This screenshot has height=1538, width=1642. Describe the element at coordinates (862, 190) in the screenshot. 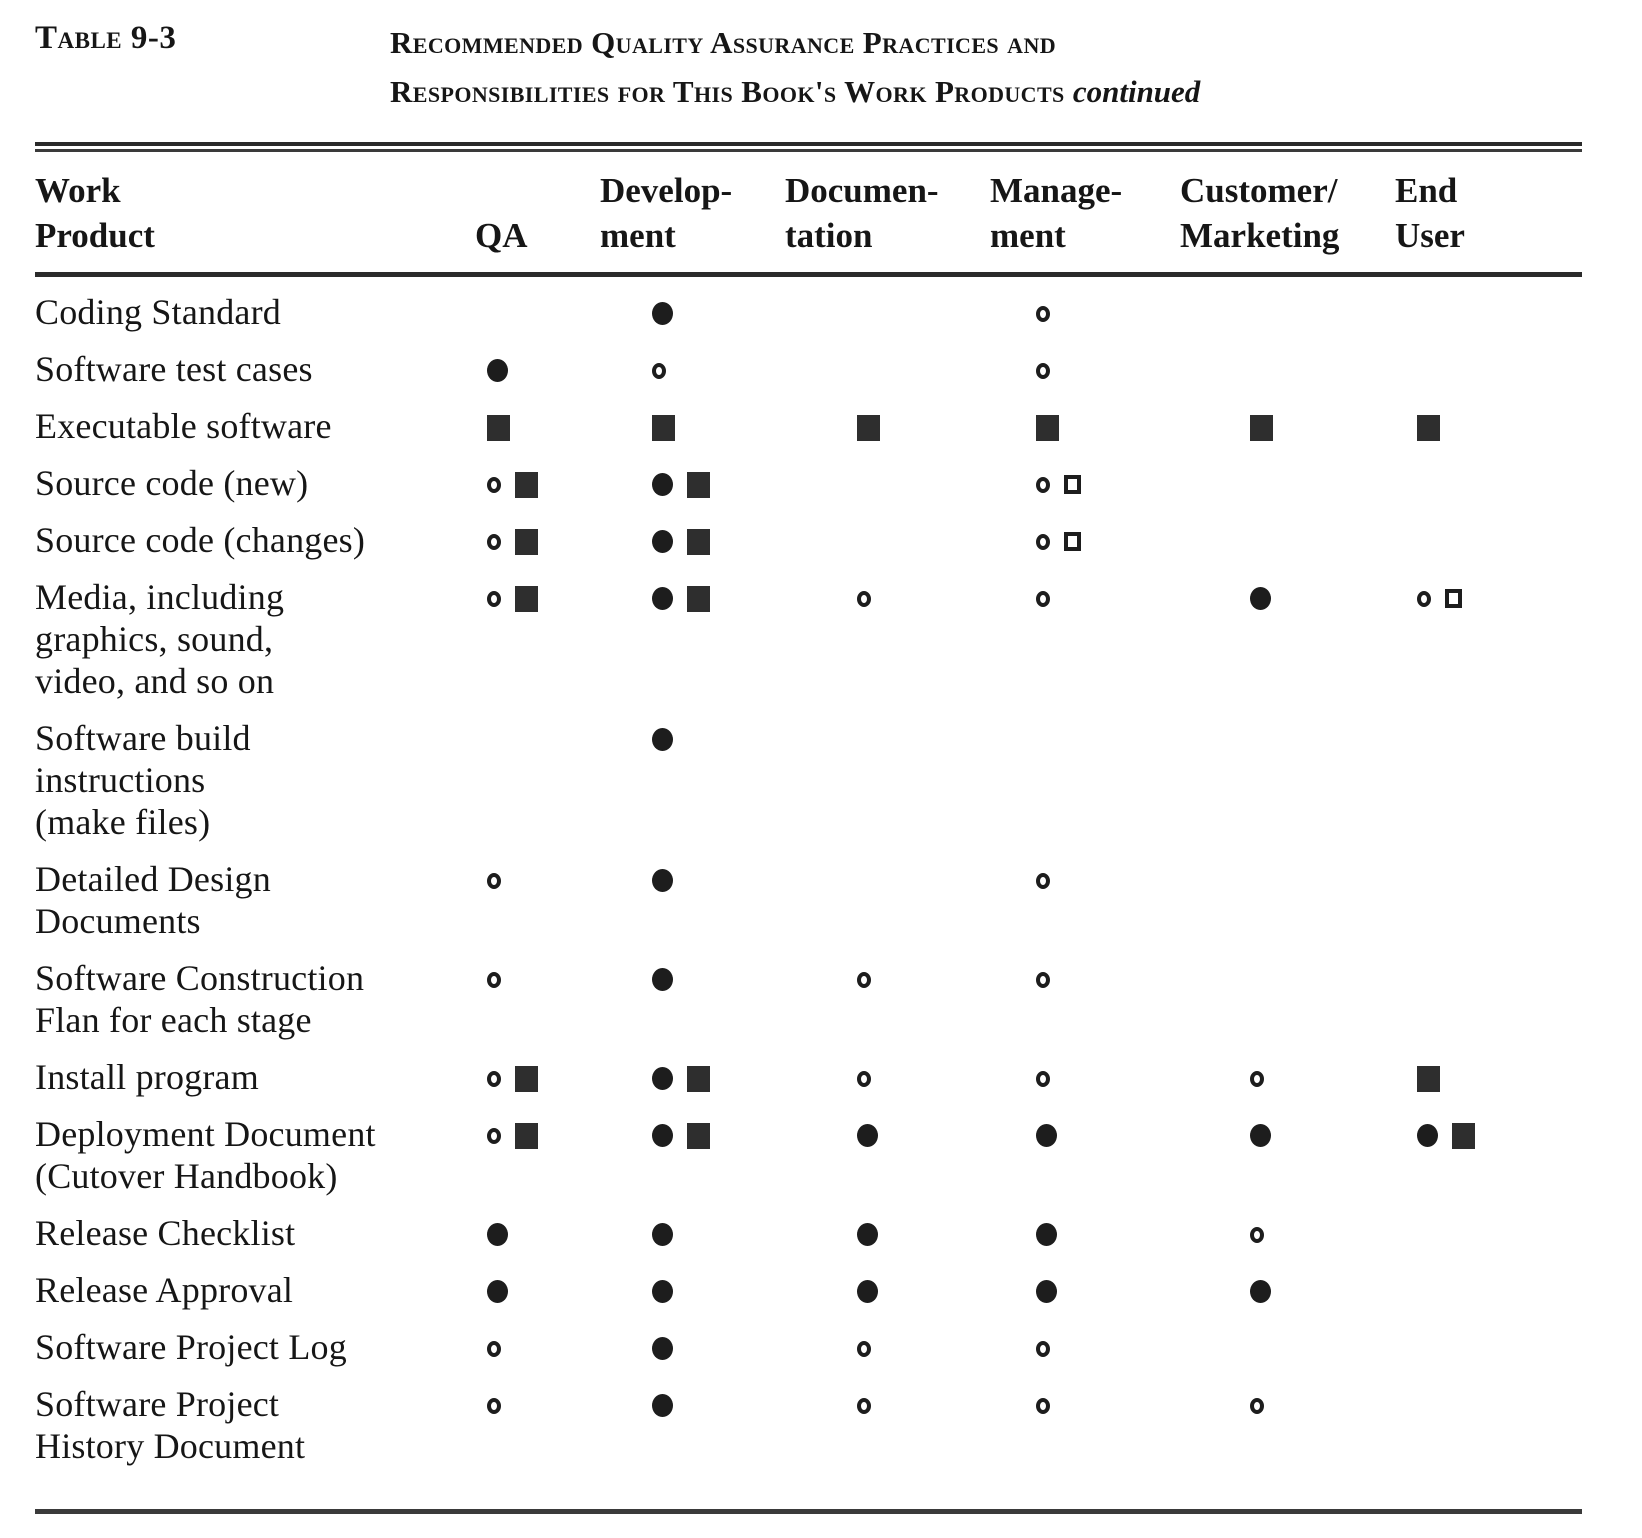

I see `column-header-line: Documen-` at that location.